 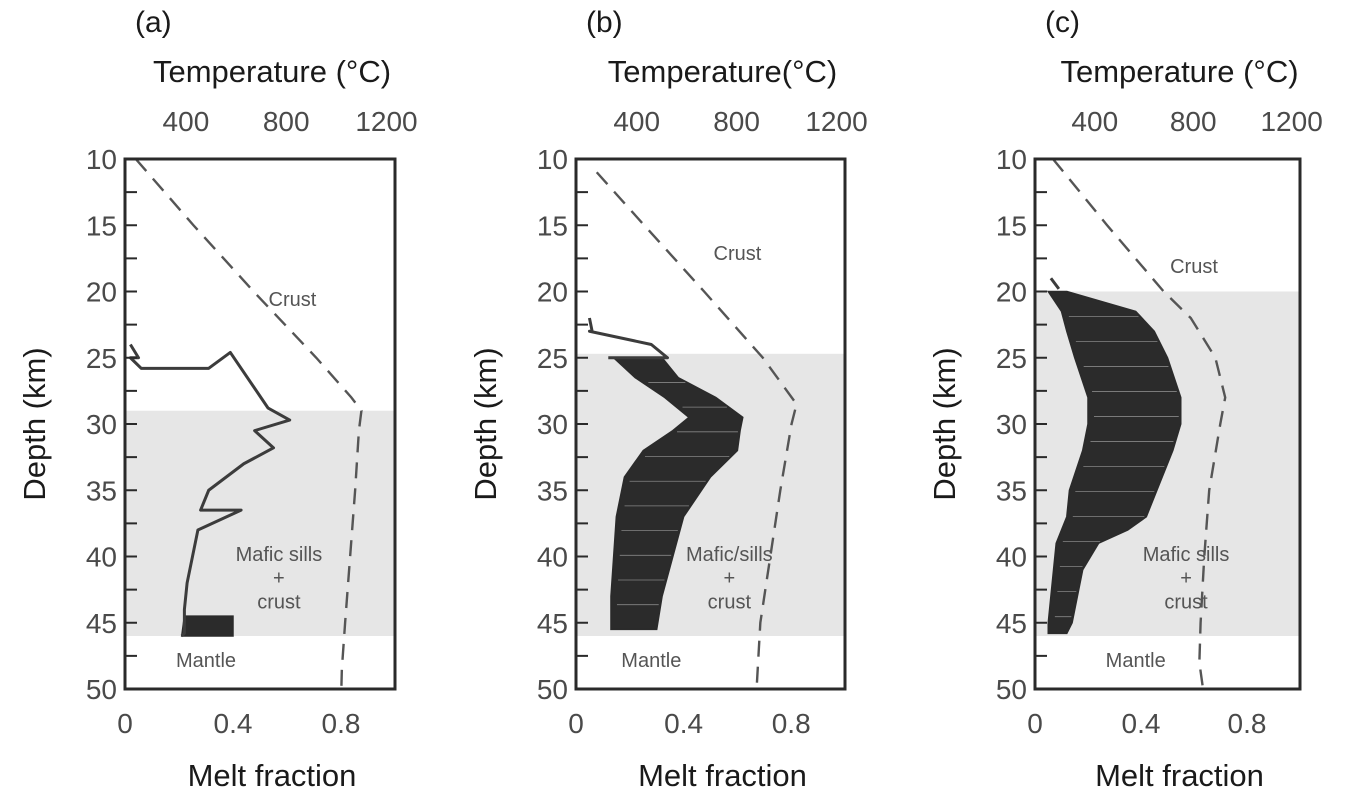 I want to click on panel-label: (c), so click(x=1062, y=22).